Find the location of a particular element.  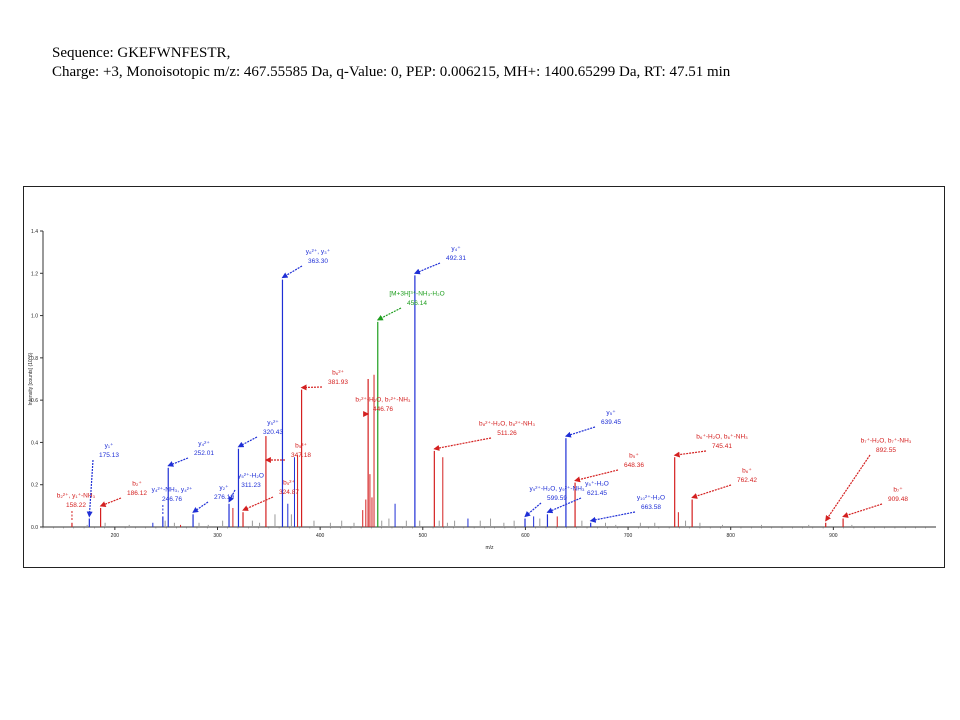

peak-ion-label: y₄²⁺ is located at coordinates (204, 444).